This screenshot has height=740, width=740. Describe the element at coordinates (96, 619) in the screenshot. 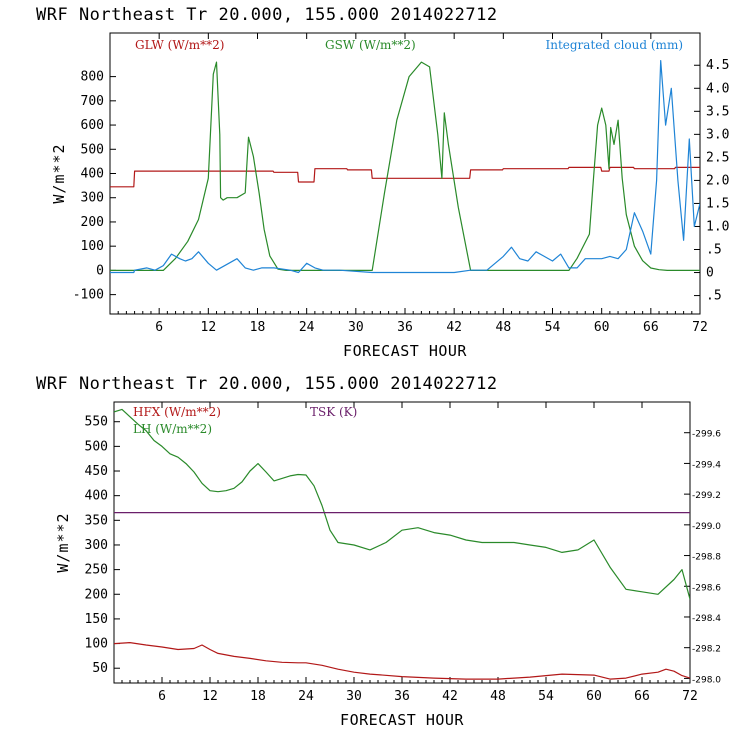

I see `y-tick-label: 150` at that location.